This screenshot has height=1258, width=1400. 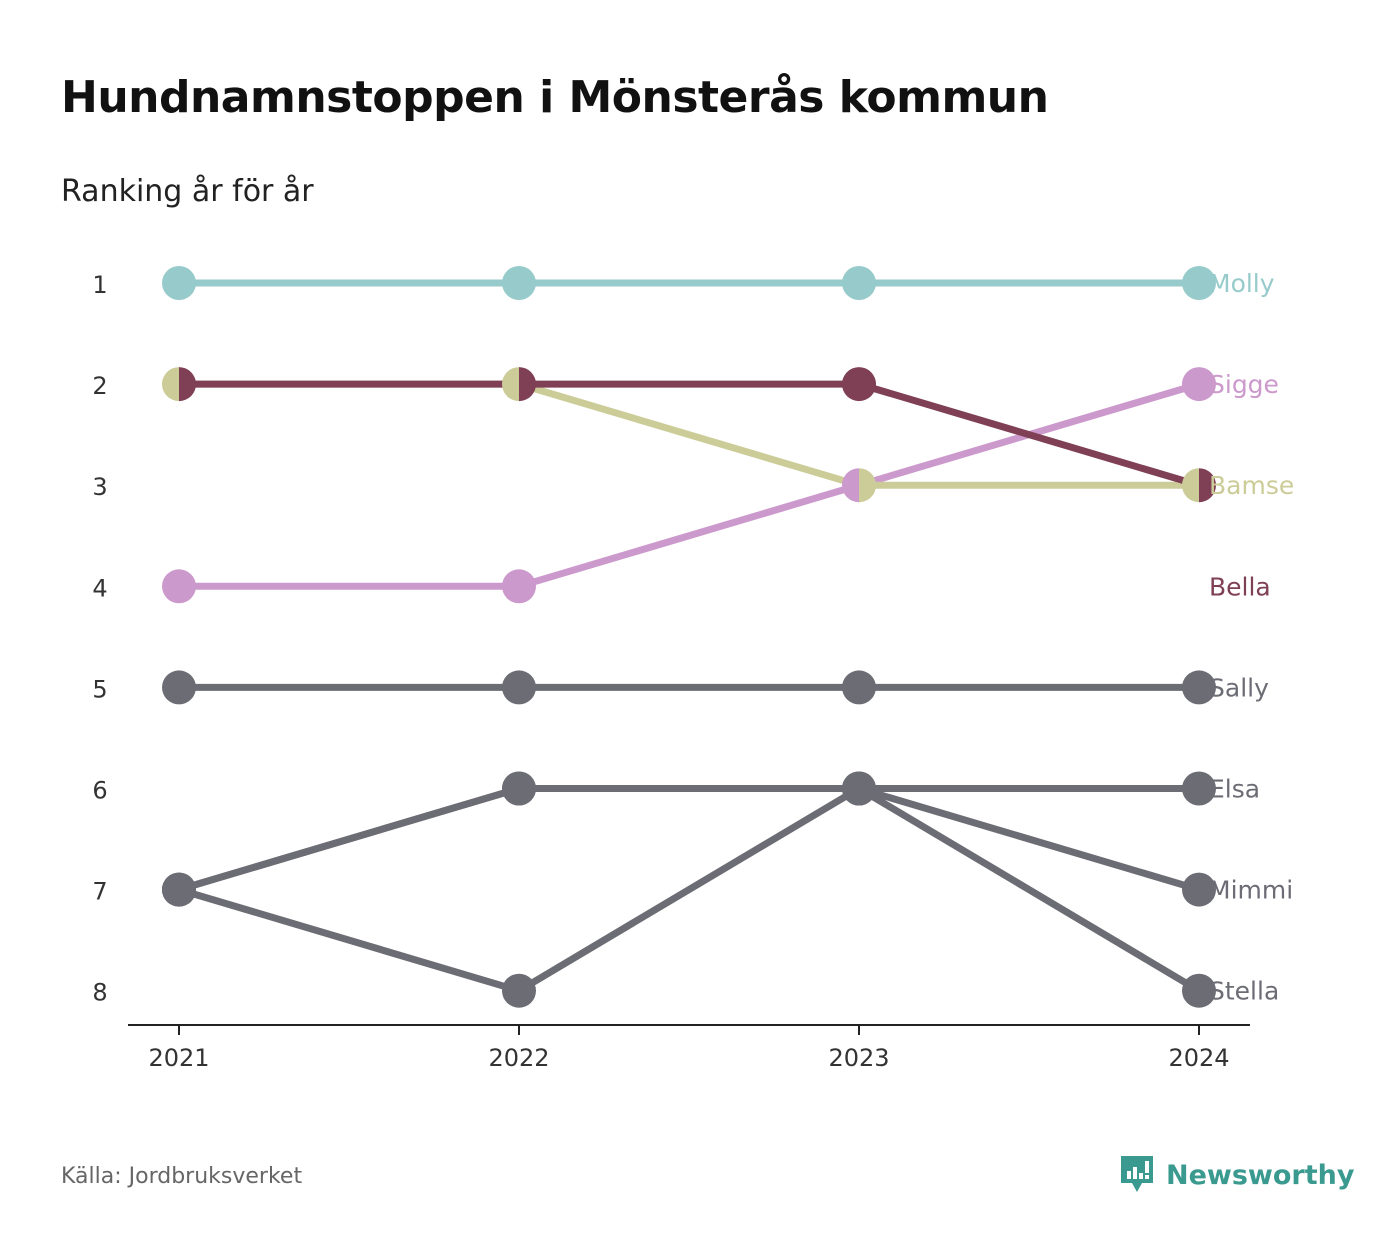 I want to click on series-line-bella, so click(x=689, y=434).